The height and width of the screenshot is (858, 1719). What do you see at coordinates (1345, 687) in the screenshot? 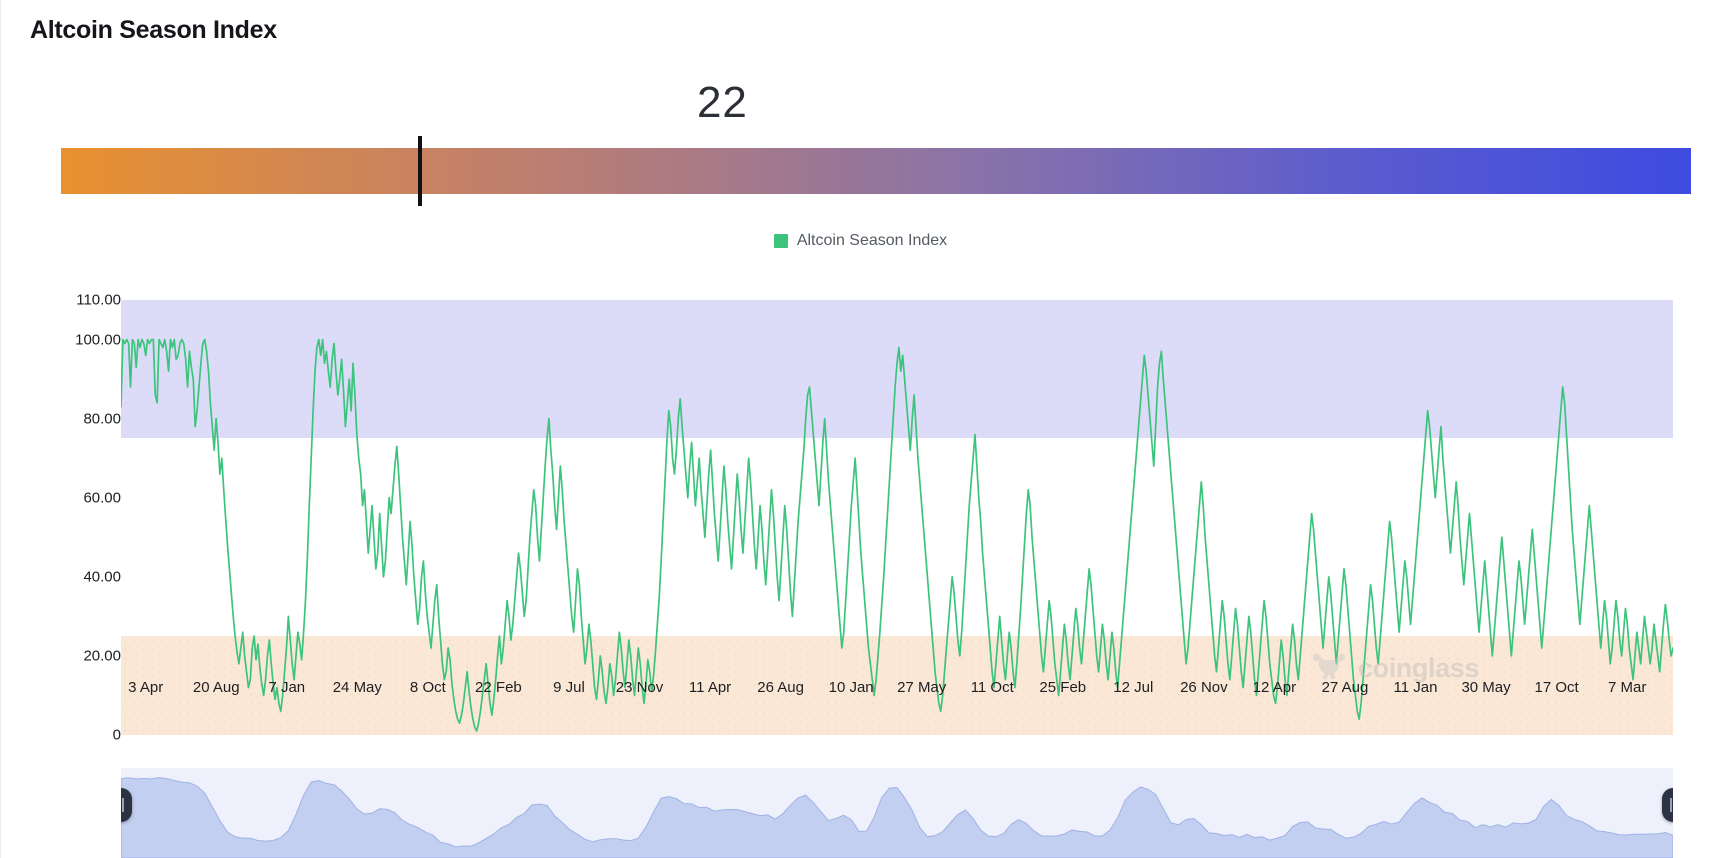
I see `x-axis-tick: 27 Aug` at bounding box center [1345, 687].